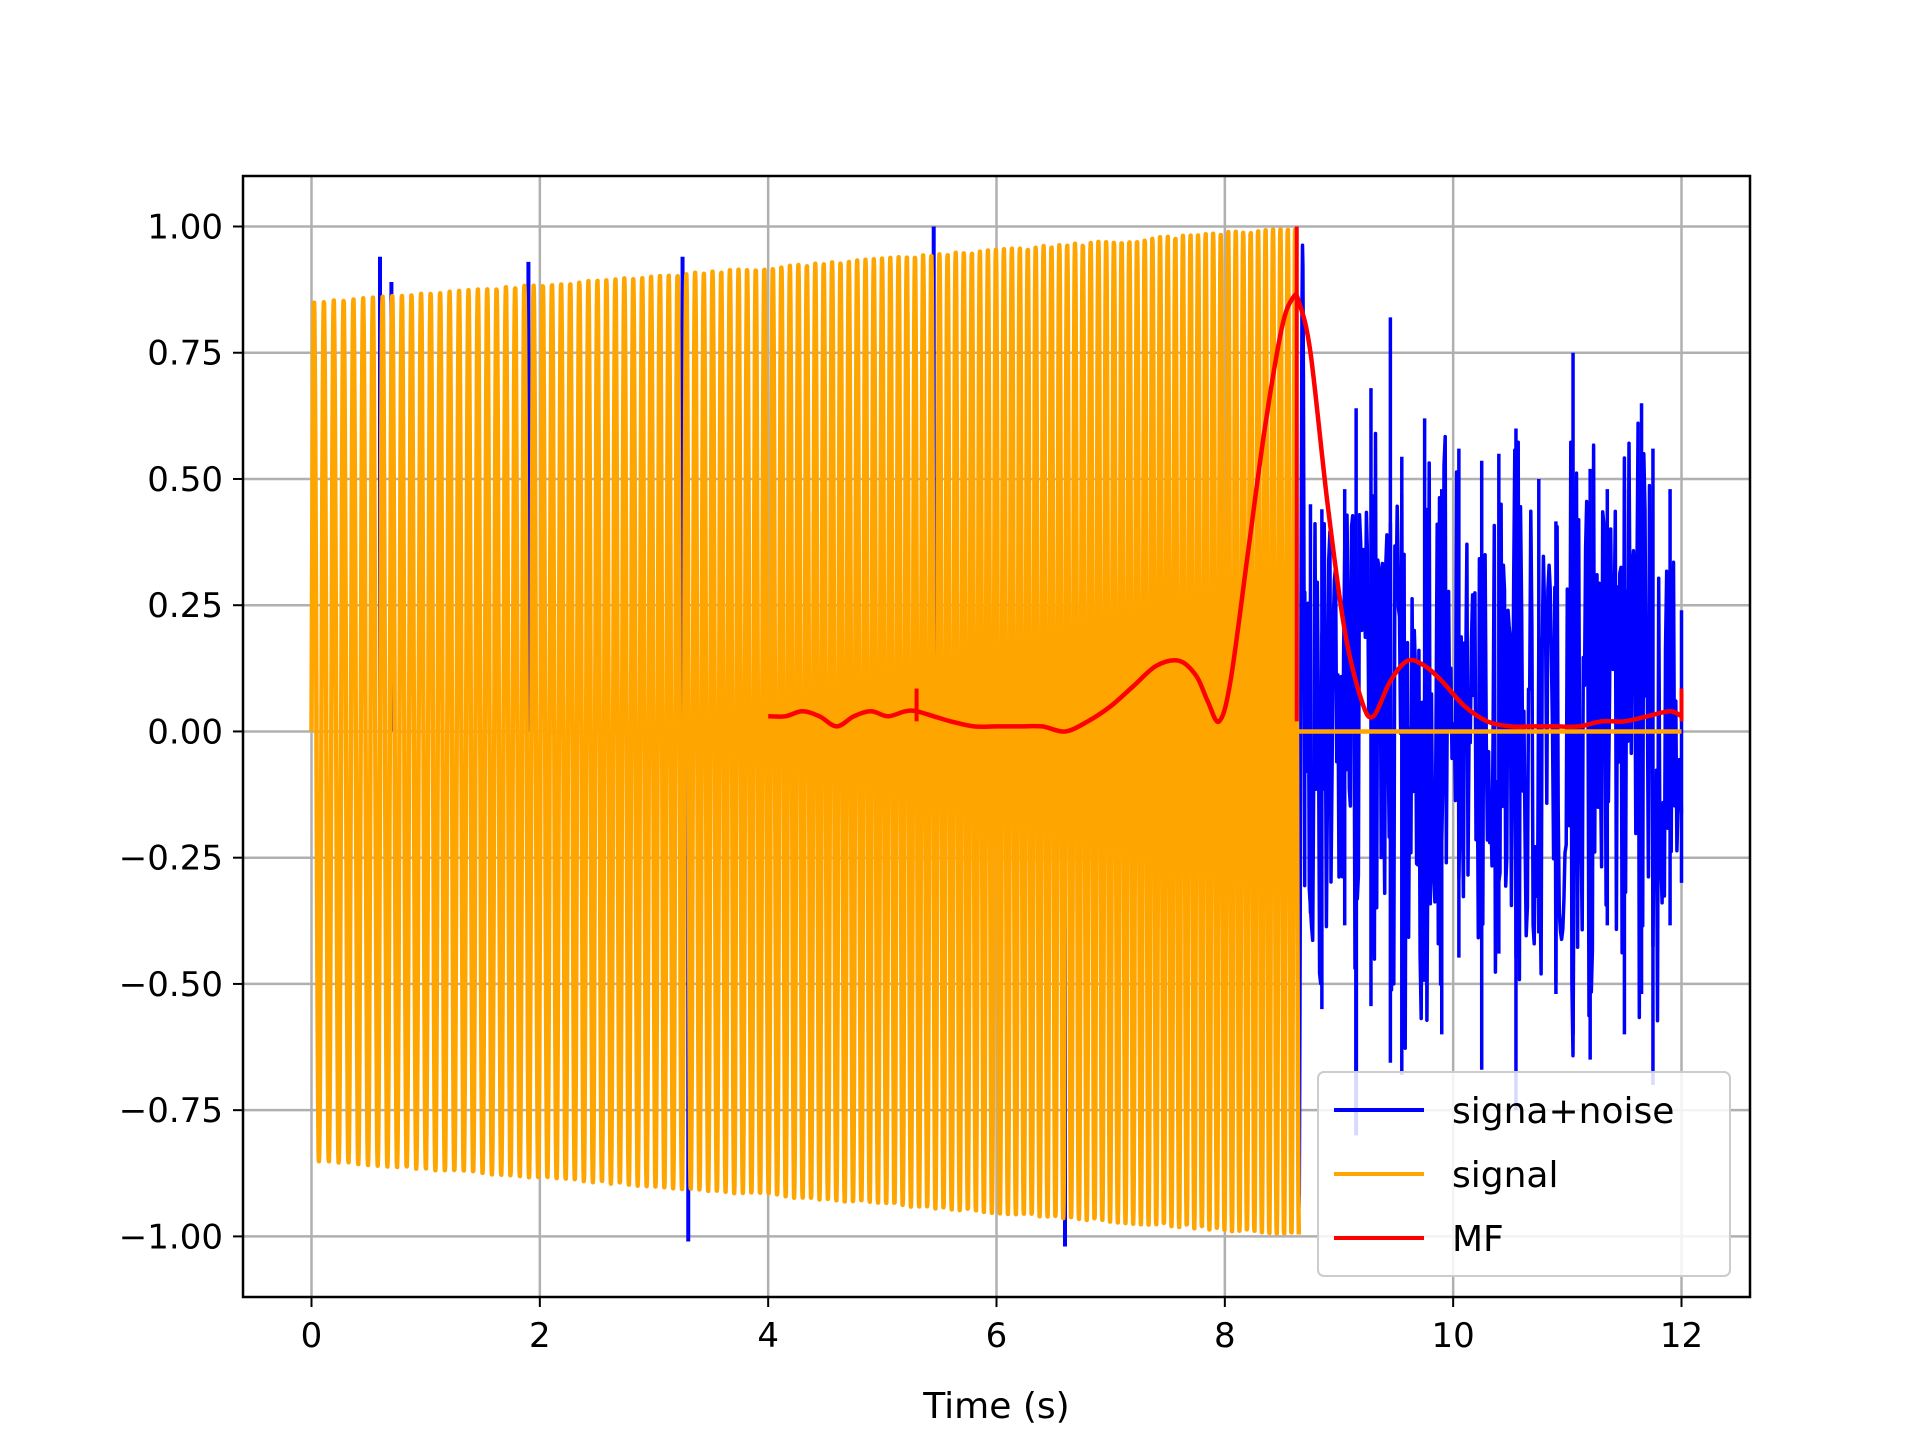 Image resolution: width=1920 pixels, height=1440 pixels. I want to click on x-tick-label: 6, so click(997, 1336).